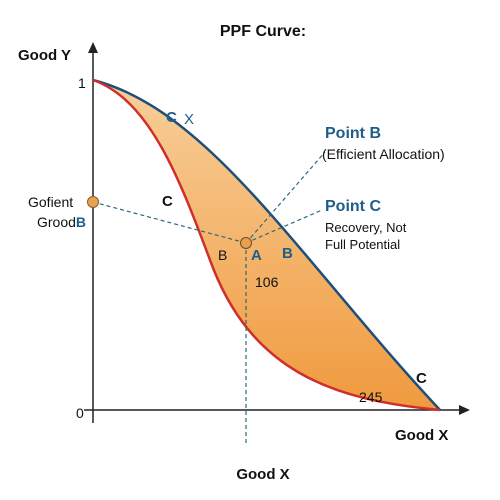 Image resolution: width=500 pixels, height=500 pixels. Describe the element at coordinates (246, 243) in the screenshot. I see `point-a-marker` at that location.